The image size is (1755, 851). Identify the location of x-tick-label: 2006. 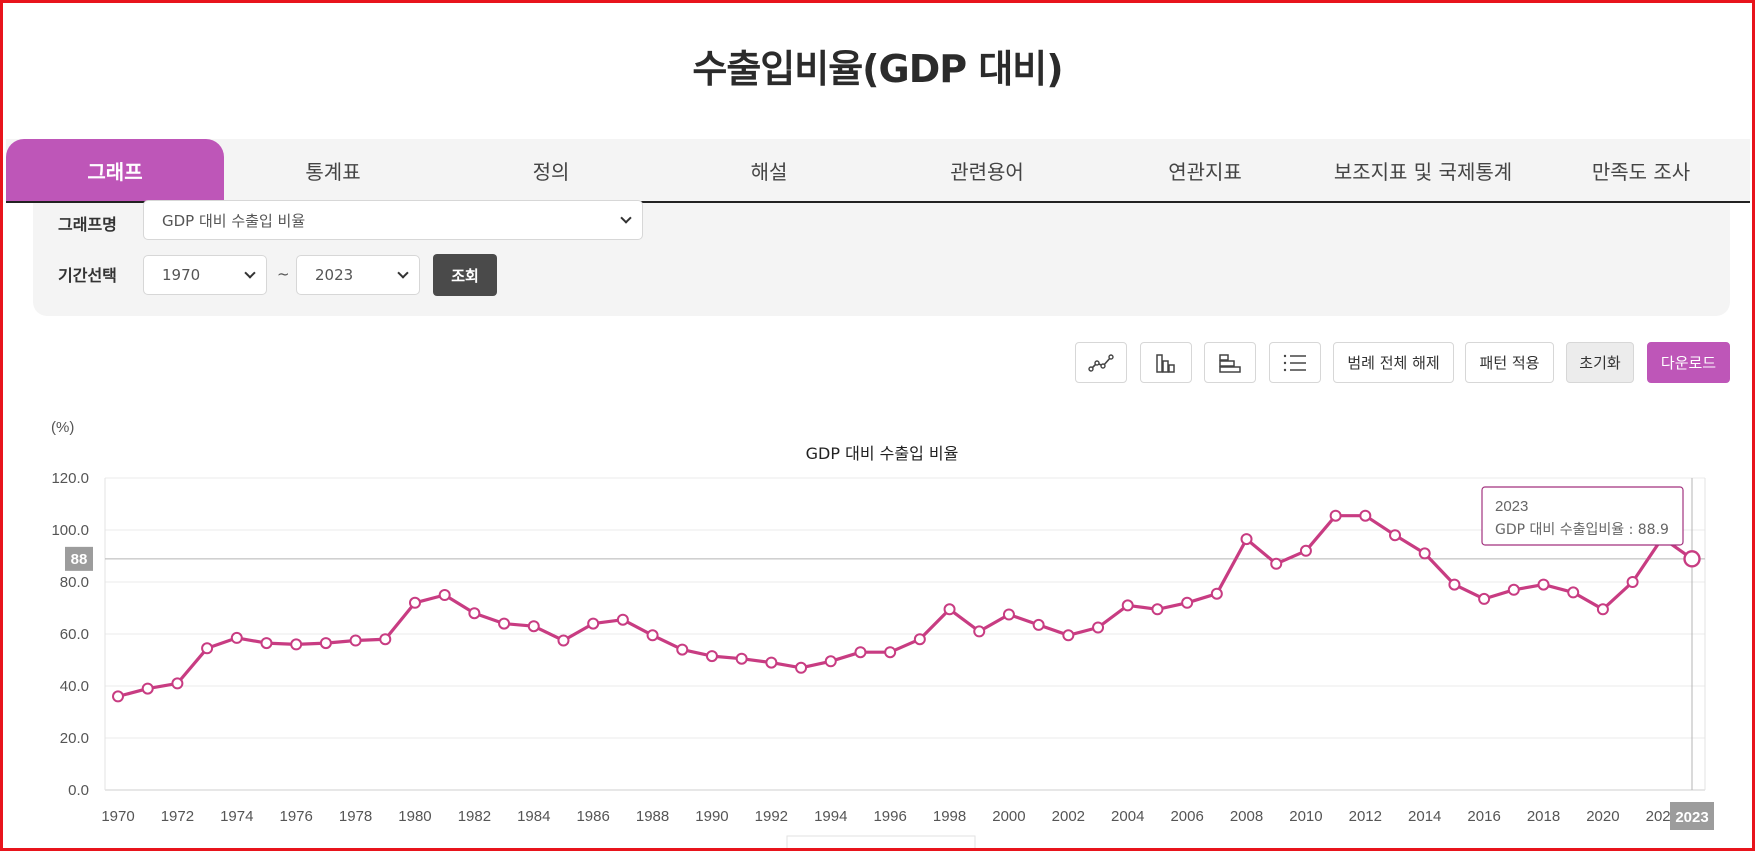
(1186, 816).